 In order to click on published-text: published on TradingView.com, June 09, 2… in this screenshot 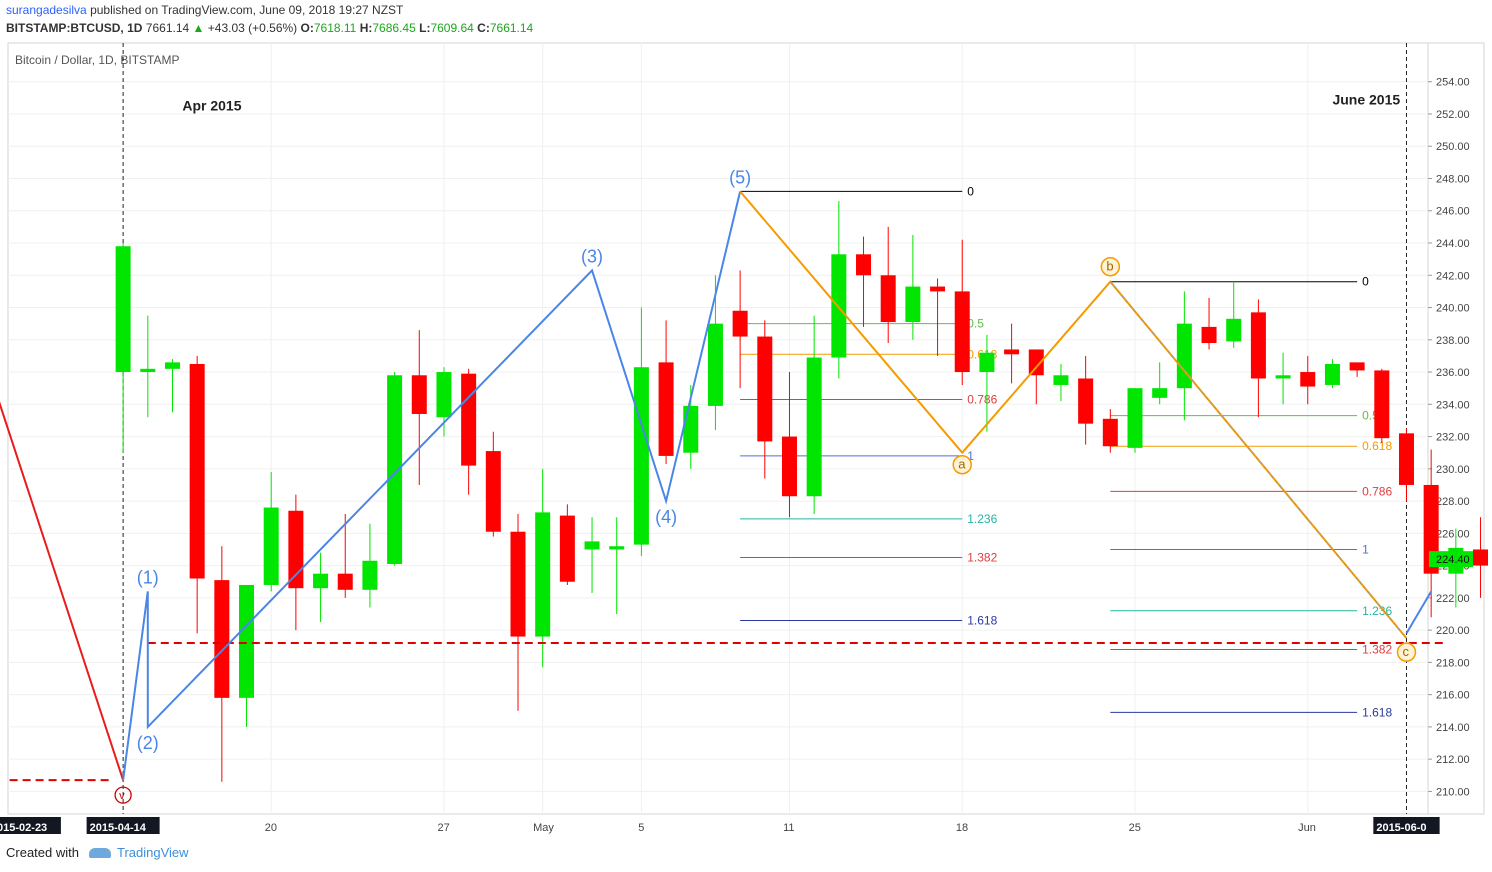, I will do `click(247, 10)`.